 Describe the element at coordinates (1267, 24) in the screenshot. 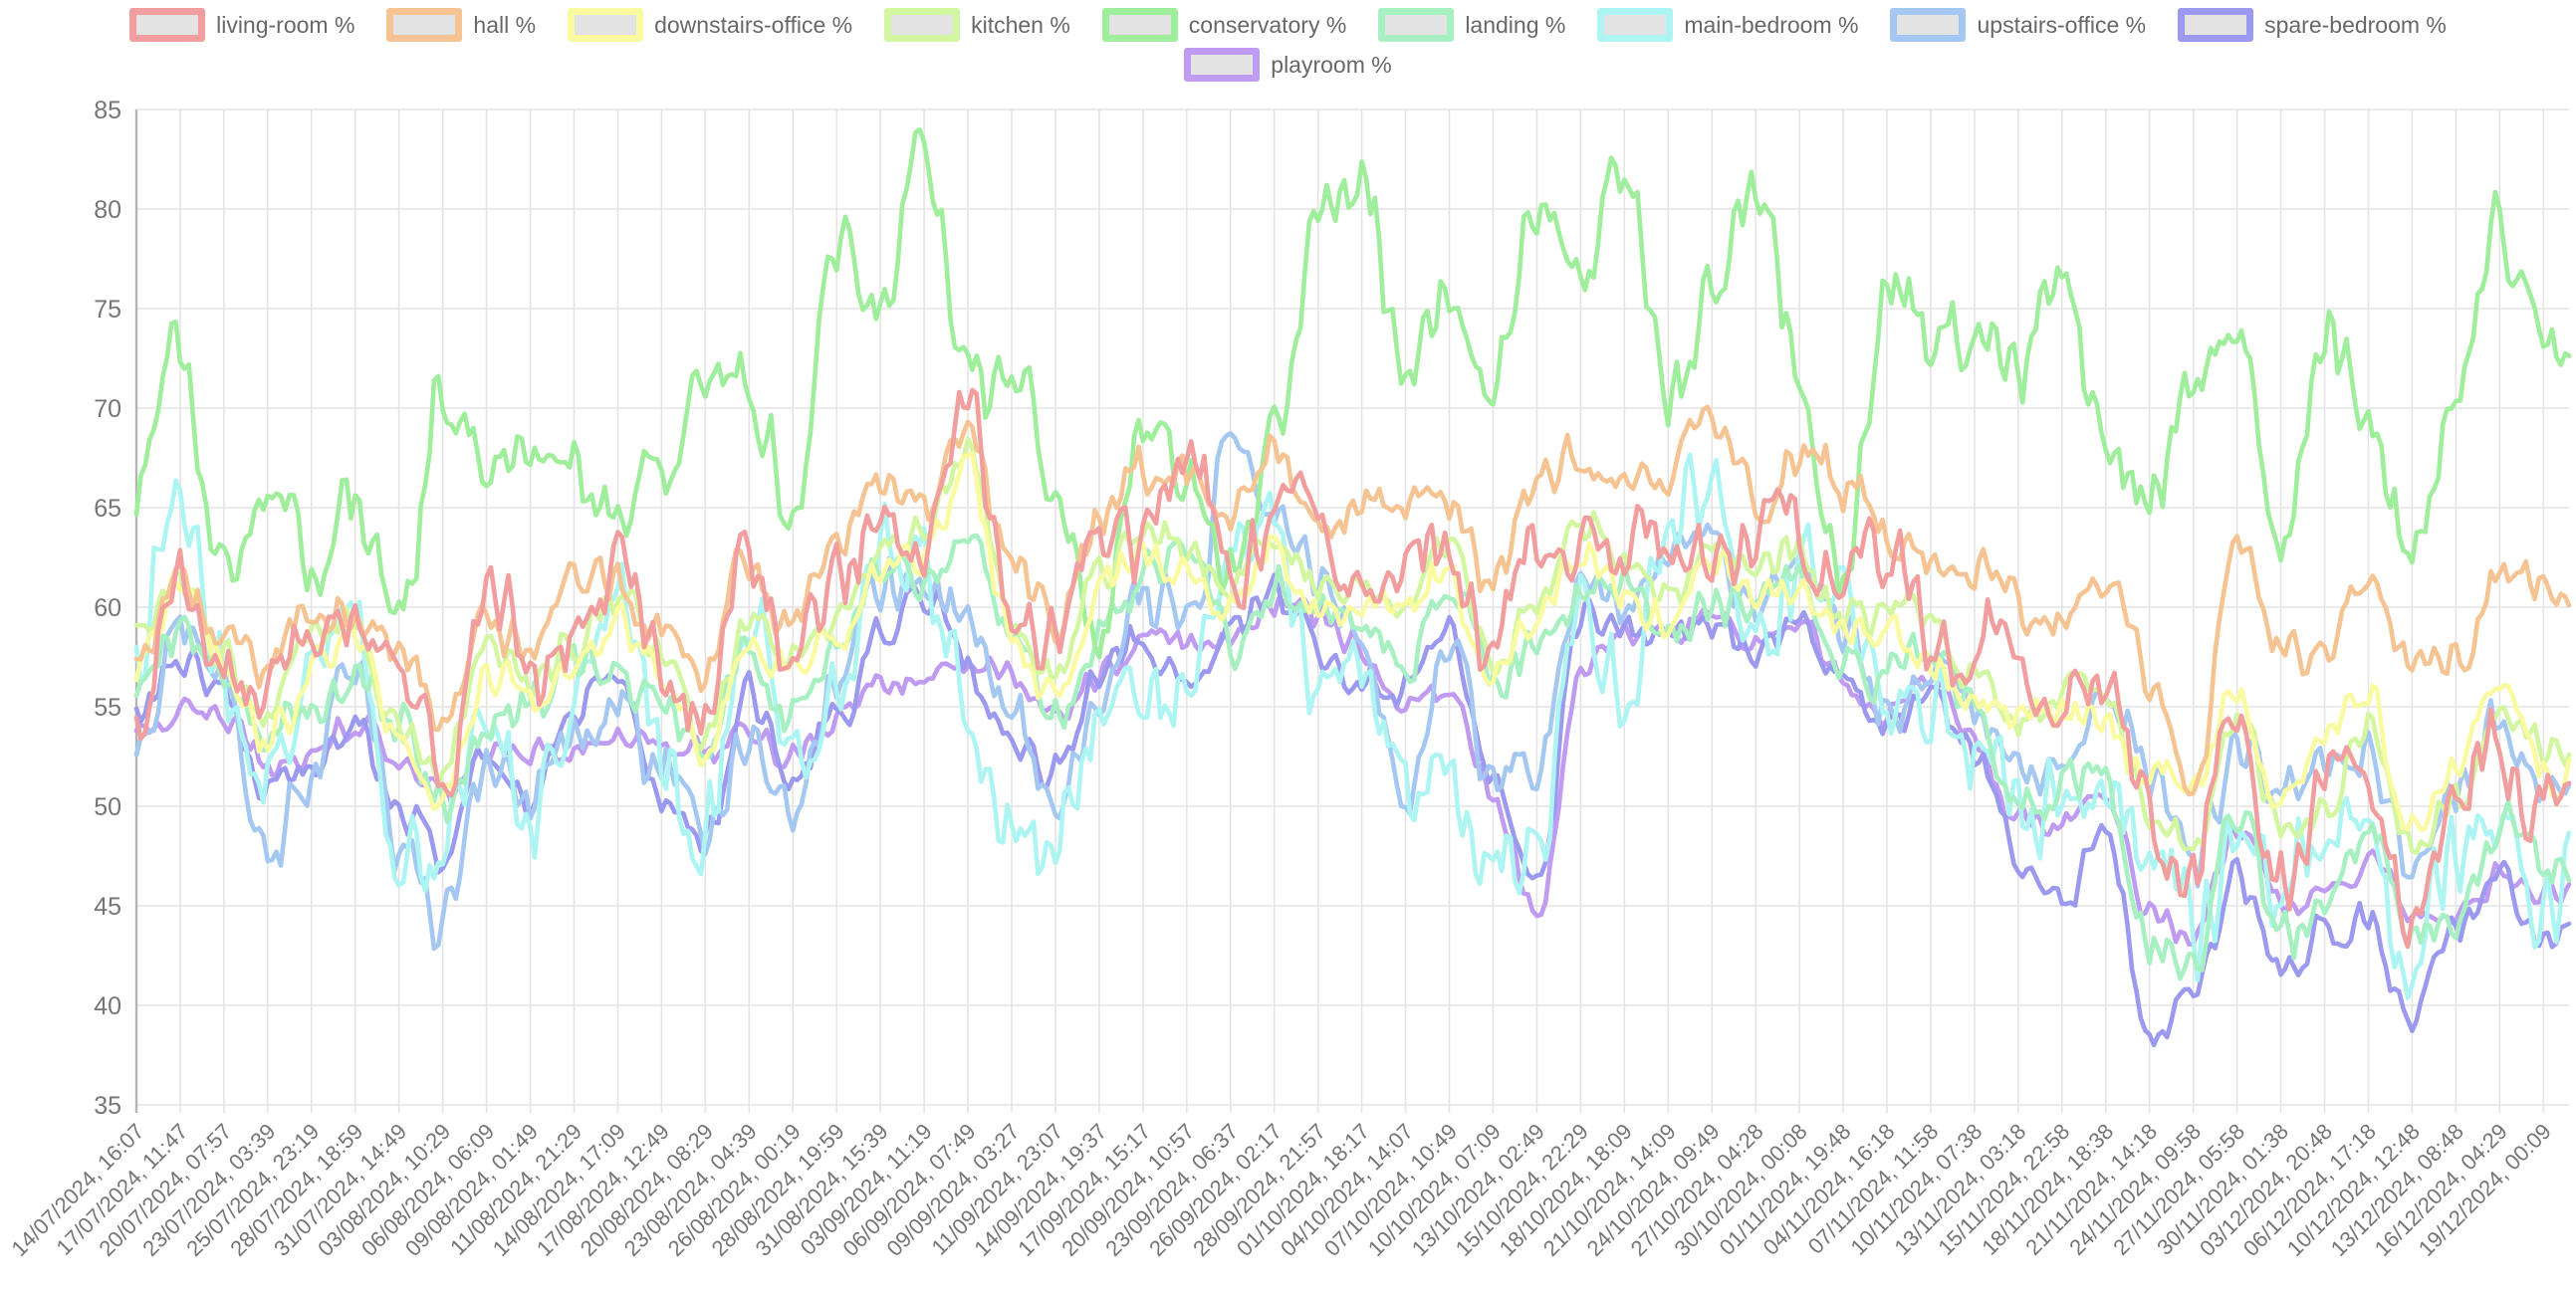

I see `legend-label: conservatory %` at that location.